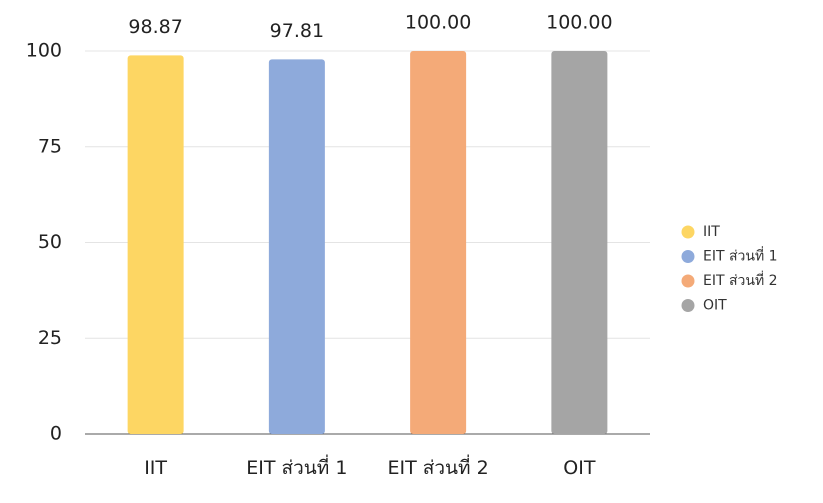 This screenshot has width=823, height=503. What do you see at coordinates (155, 27) in the screenshot?
I see `value-label: 98.87` at bounding box center [155, 27].